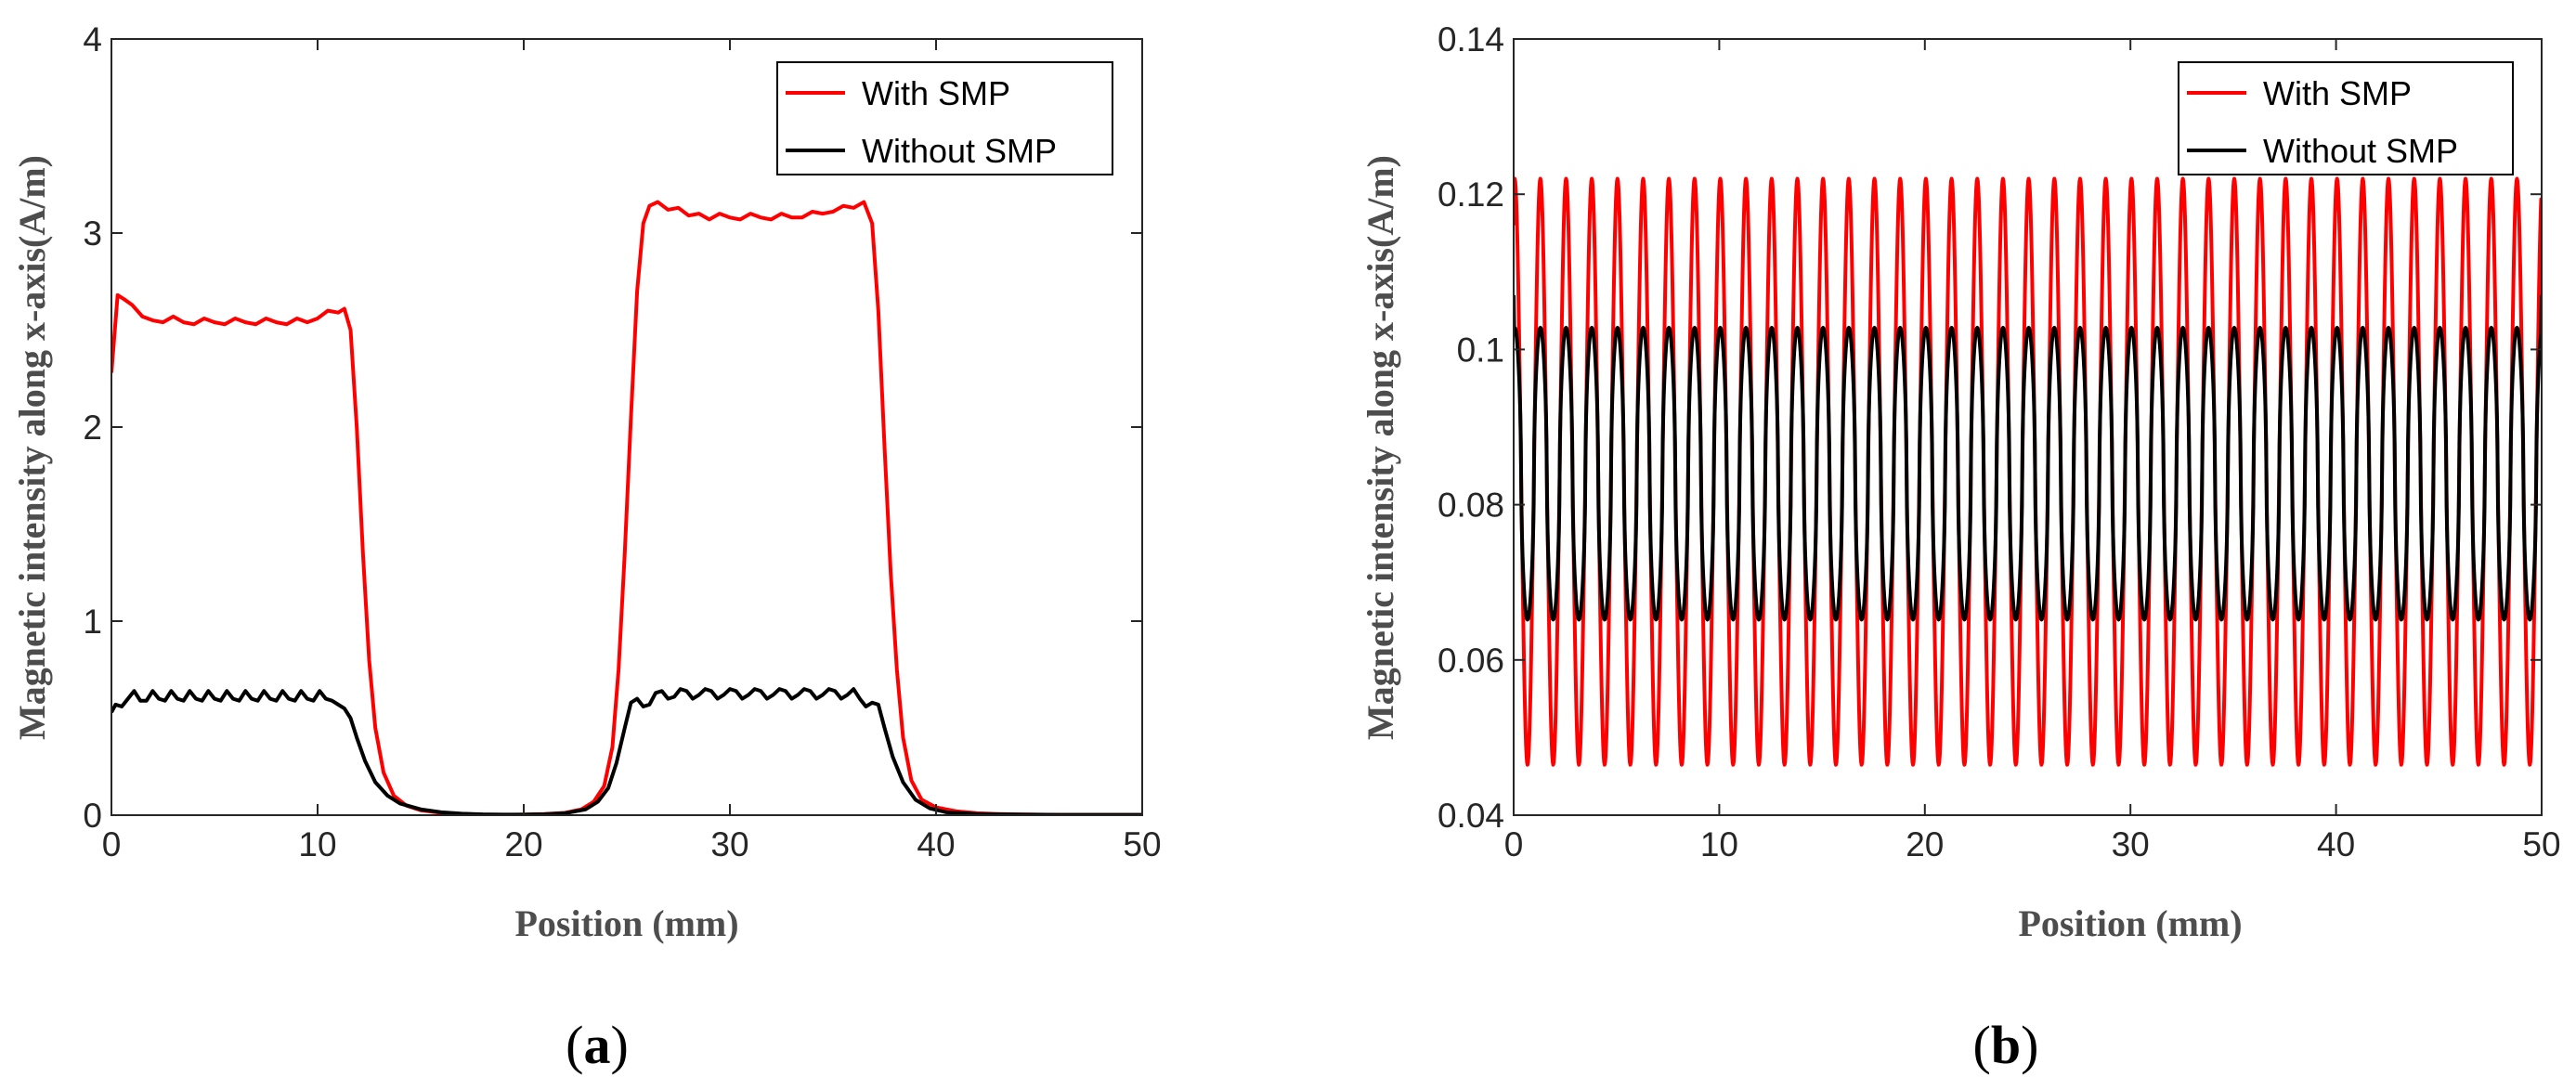 This screenshot has height=1077, width=2576. Describe the element at coordinates (93, 428) in the screenshot. I see `y-tick-label: 2` at that location.